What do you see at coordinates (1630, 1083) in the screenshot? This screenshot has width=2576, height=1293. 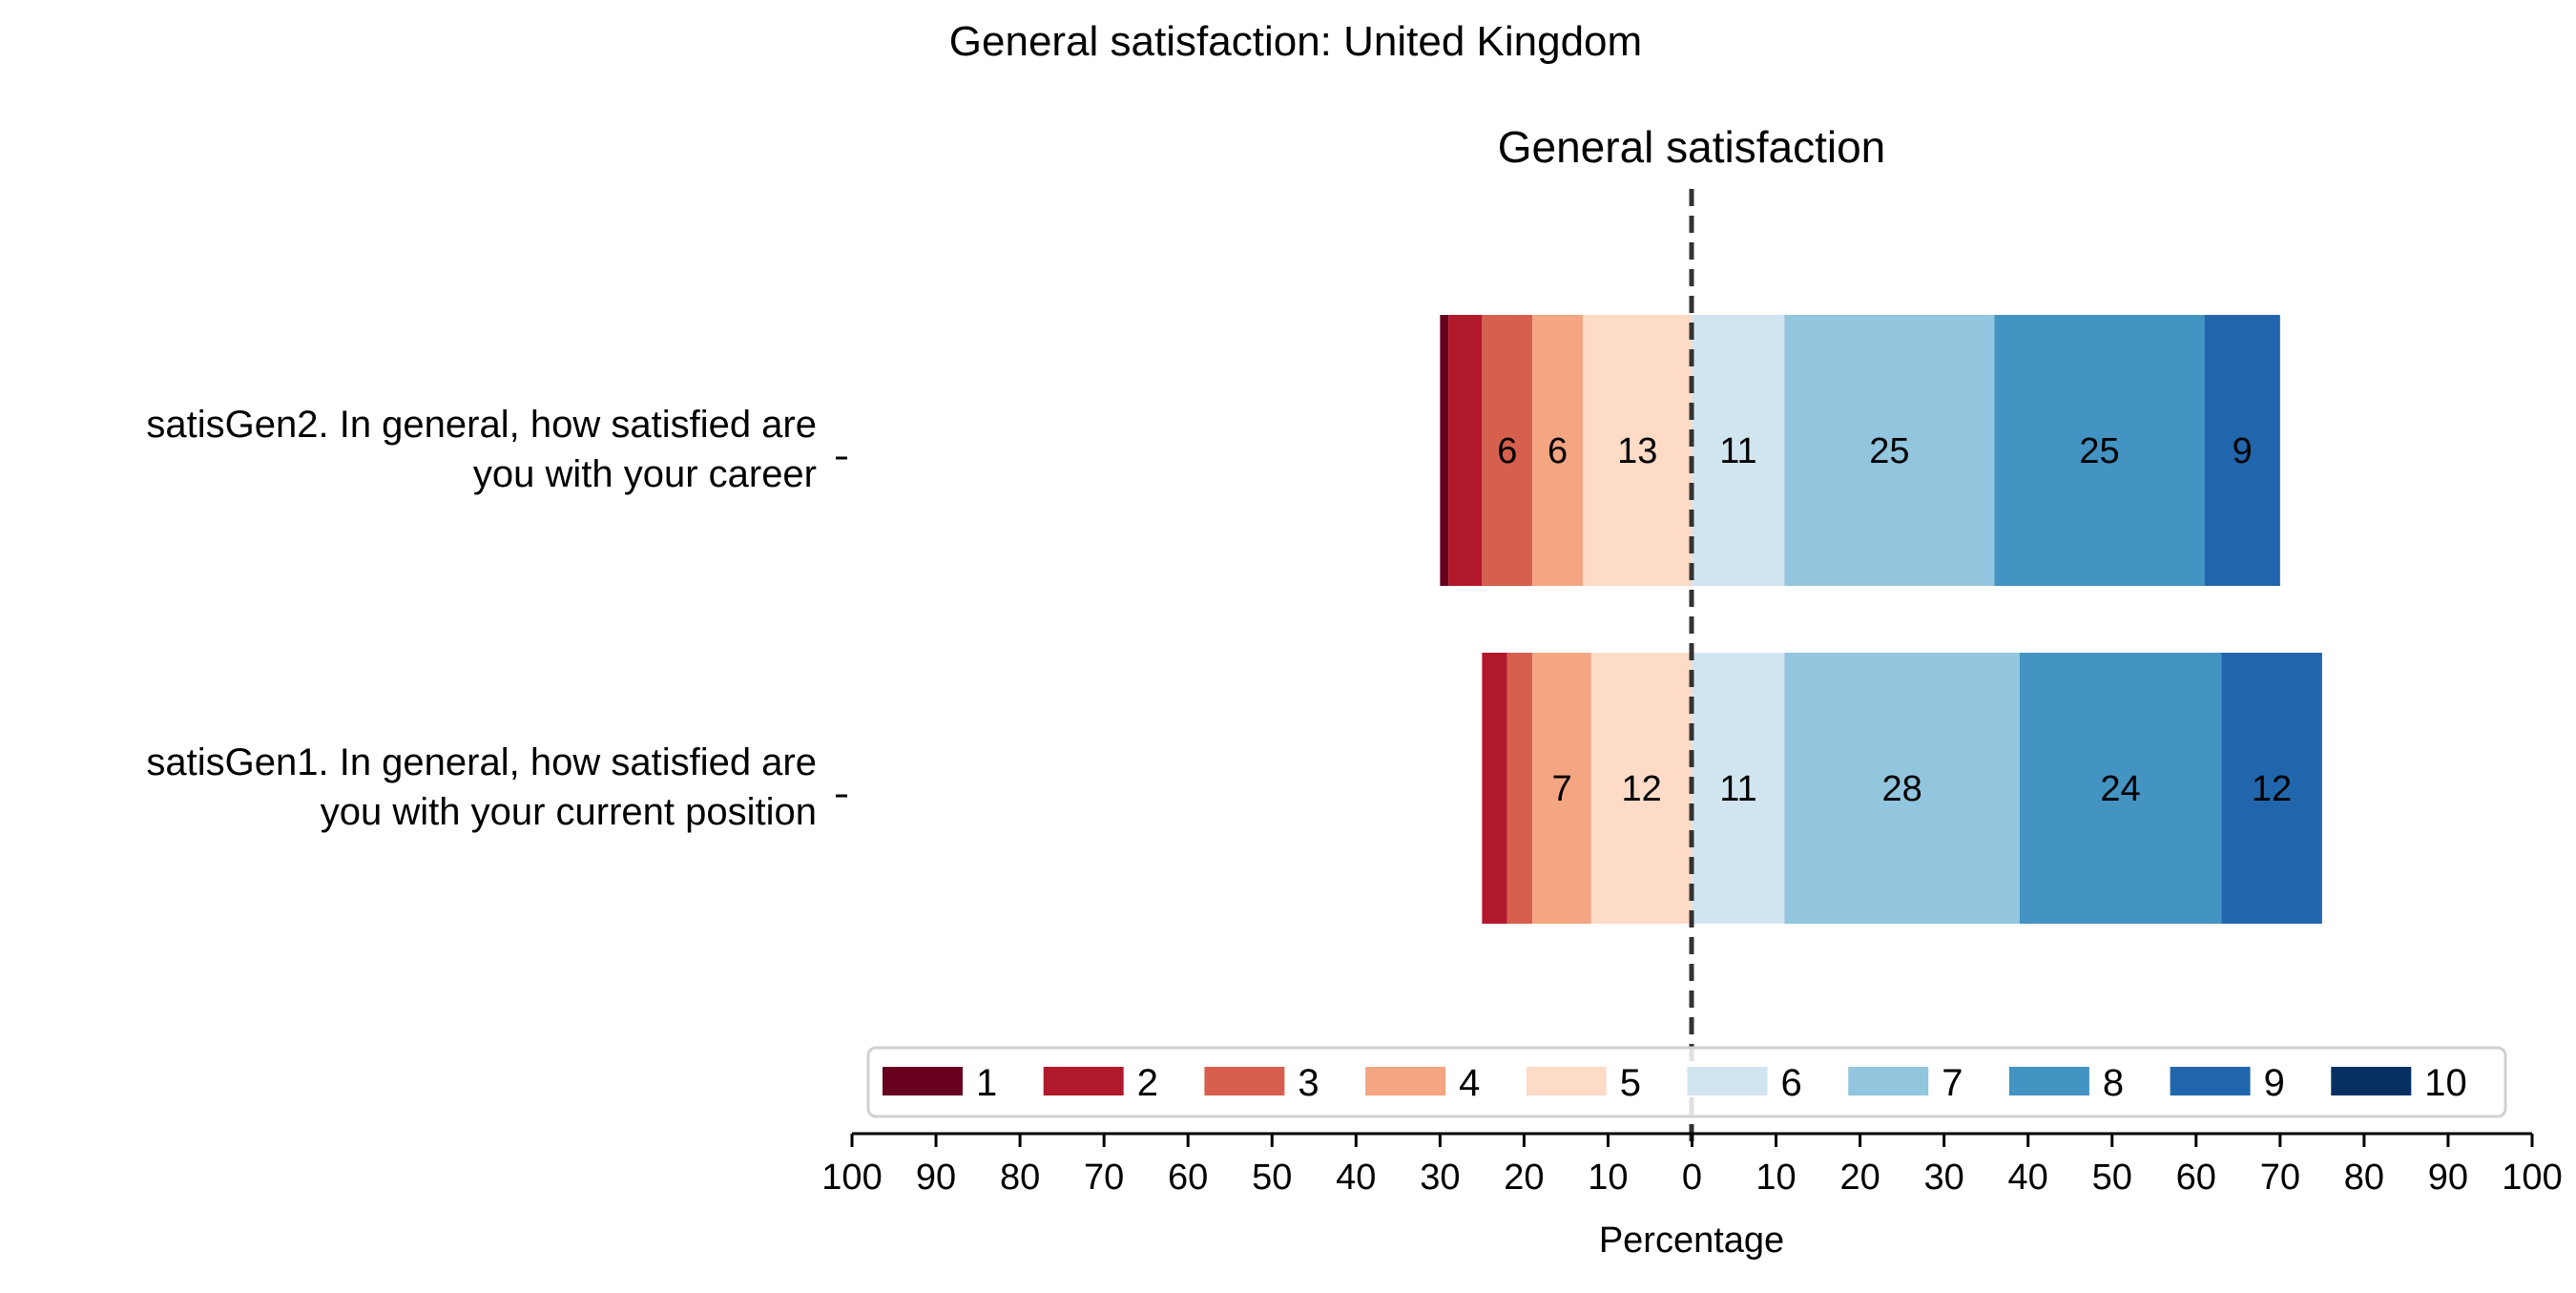 I see `legend-label: 5` at bounding box center [1630, 1083].